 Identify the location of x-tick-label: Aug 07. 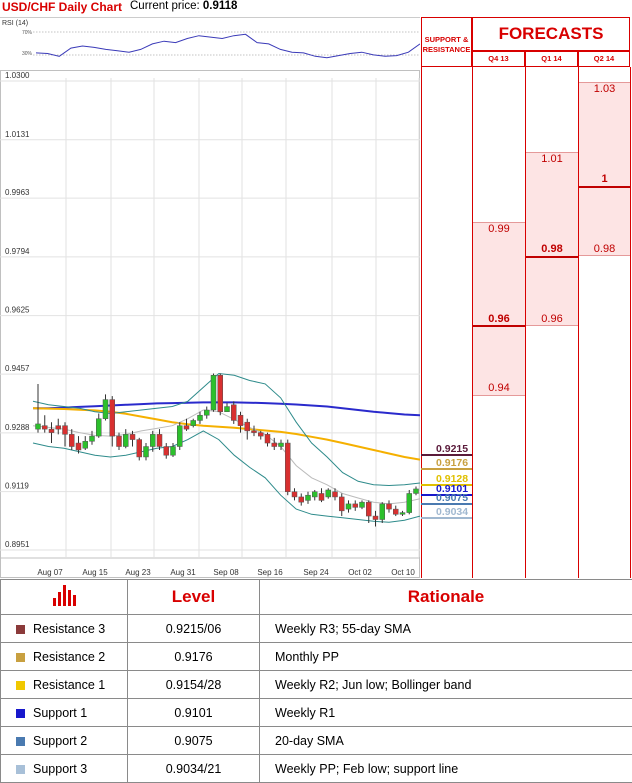
(50, 572).